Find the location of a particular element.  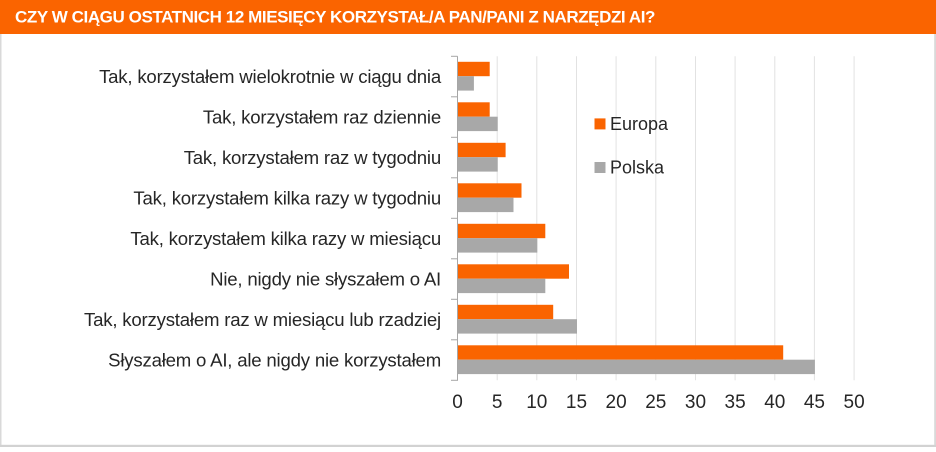

svg-text: 20 is located at coordinates (616, 402).